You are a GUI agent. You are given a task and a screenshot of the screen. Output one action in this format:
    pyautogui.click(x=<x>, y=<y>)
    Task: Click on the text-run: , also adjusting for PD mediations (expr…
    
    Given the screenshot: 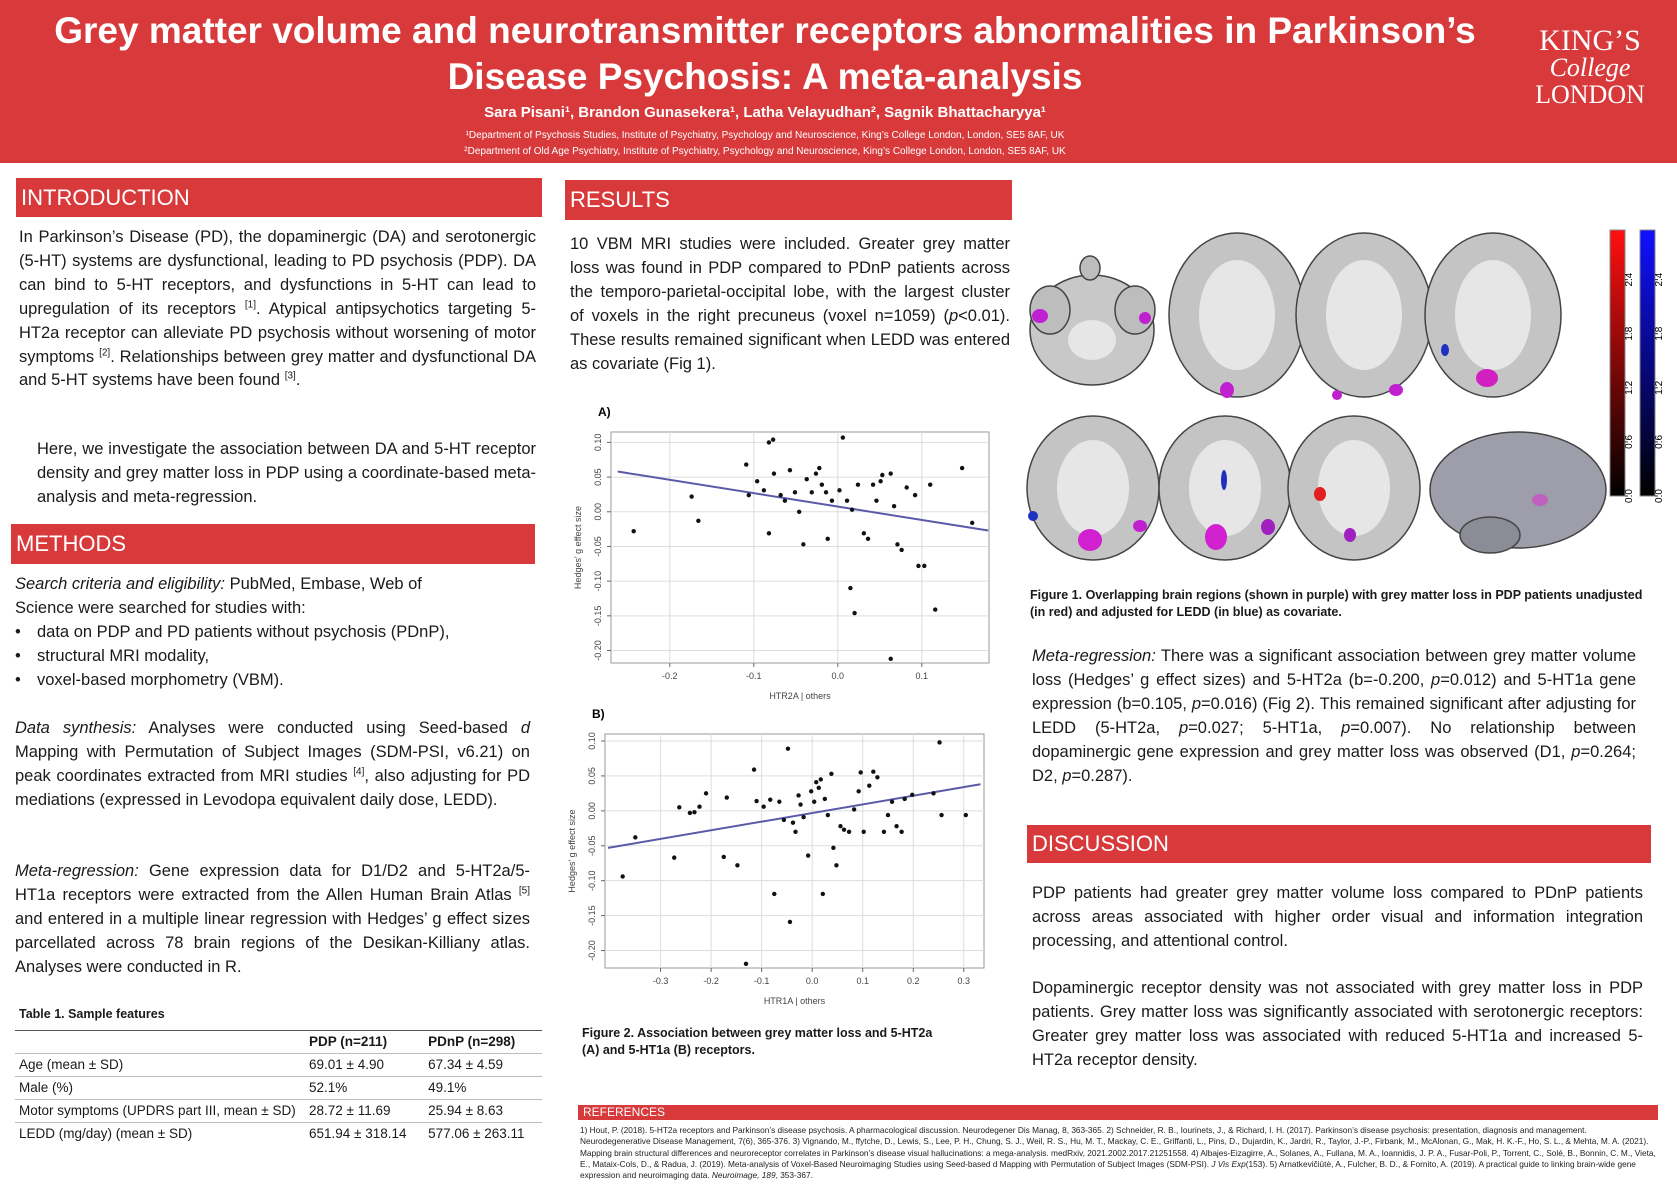 What is the action you would take?
    pyautogui.click(x=272, y=787)
    